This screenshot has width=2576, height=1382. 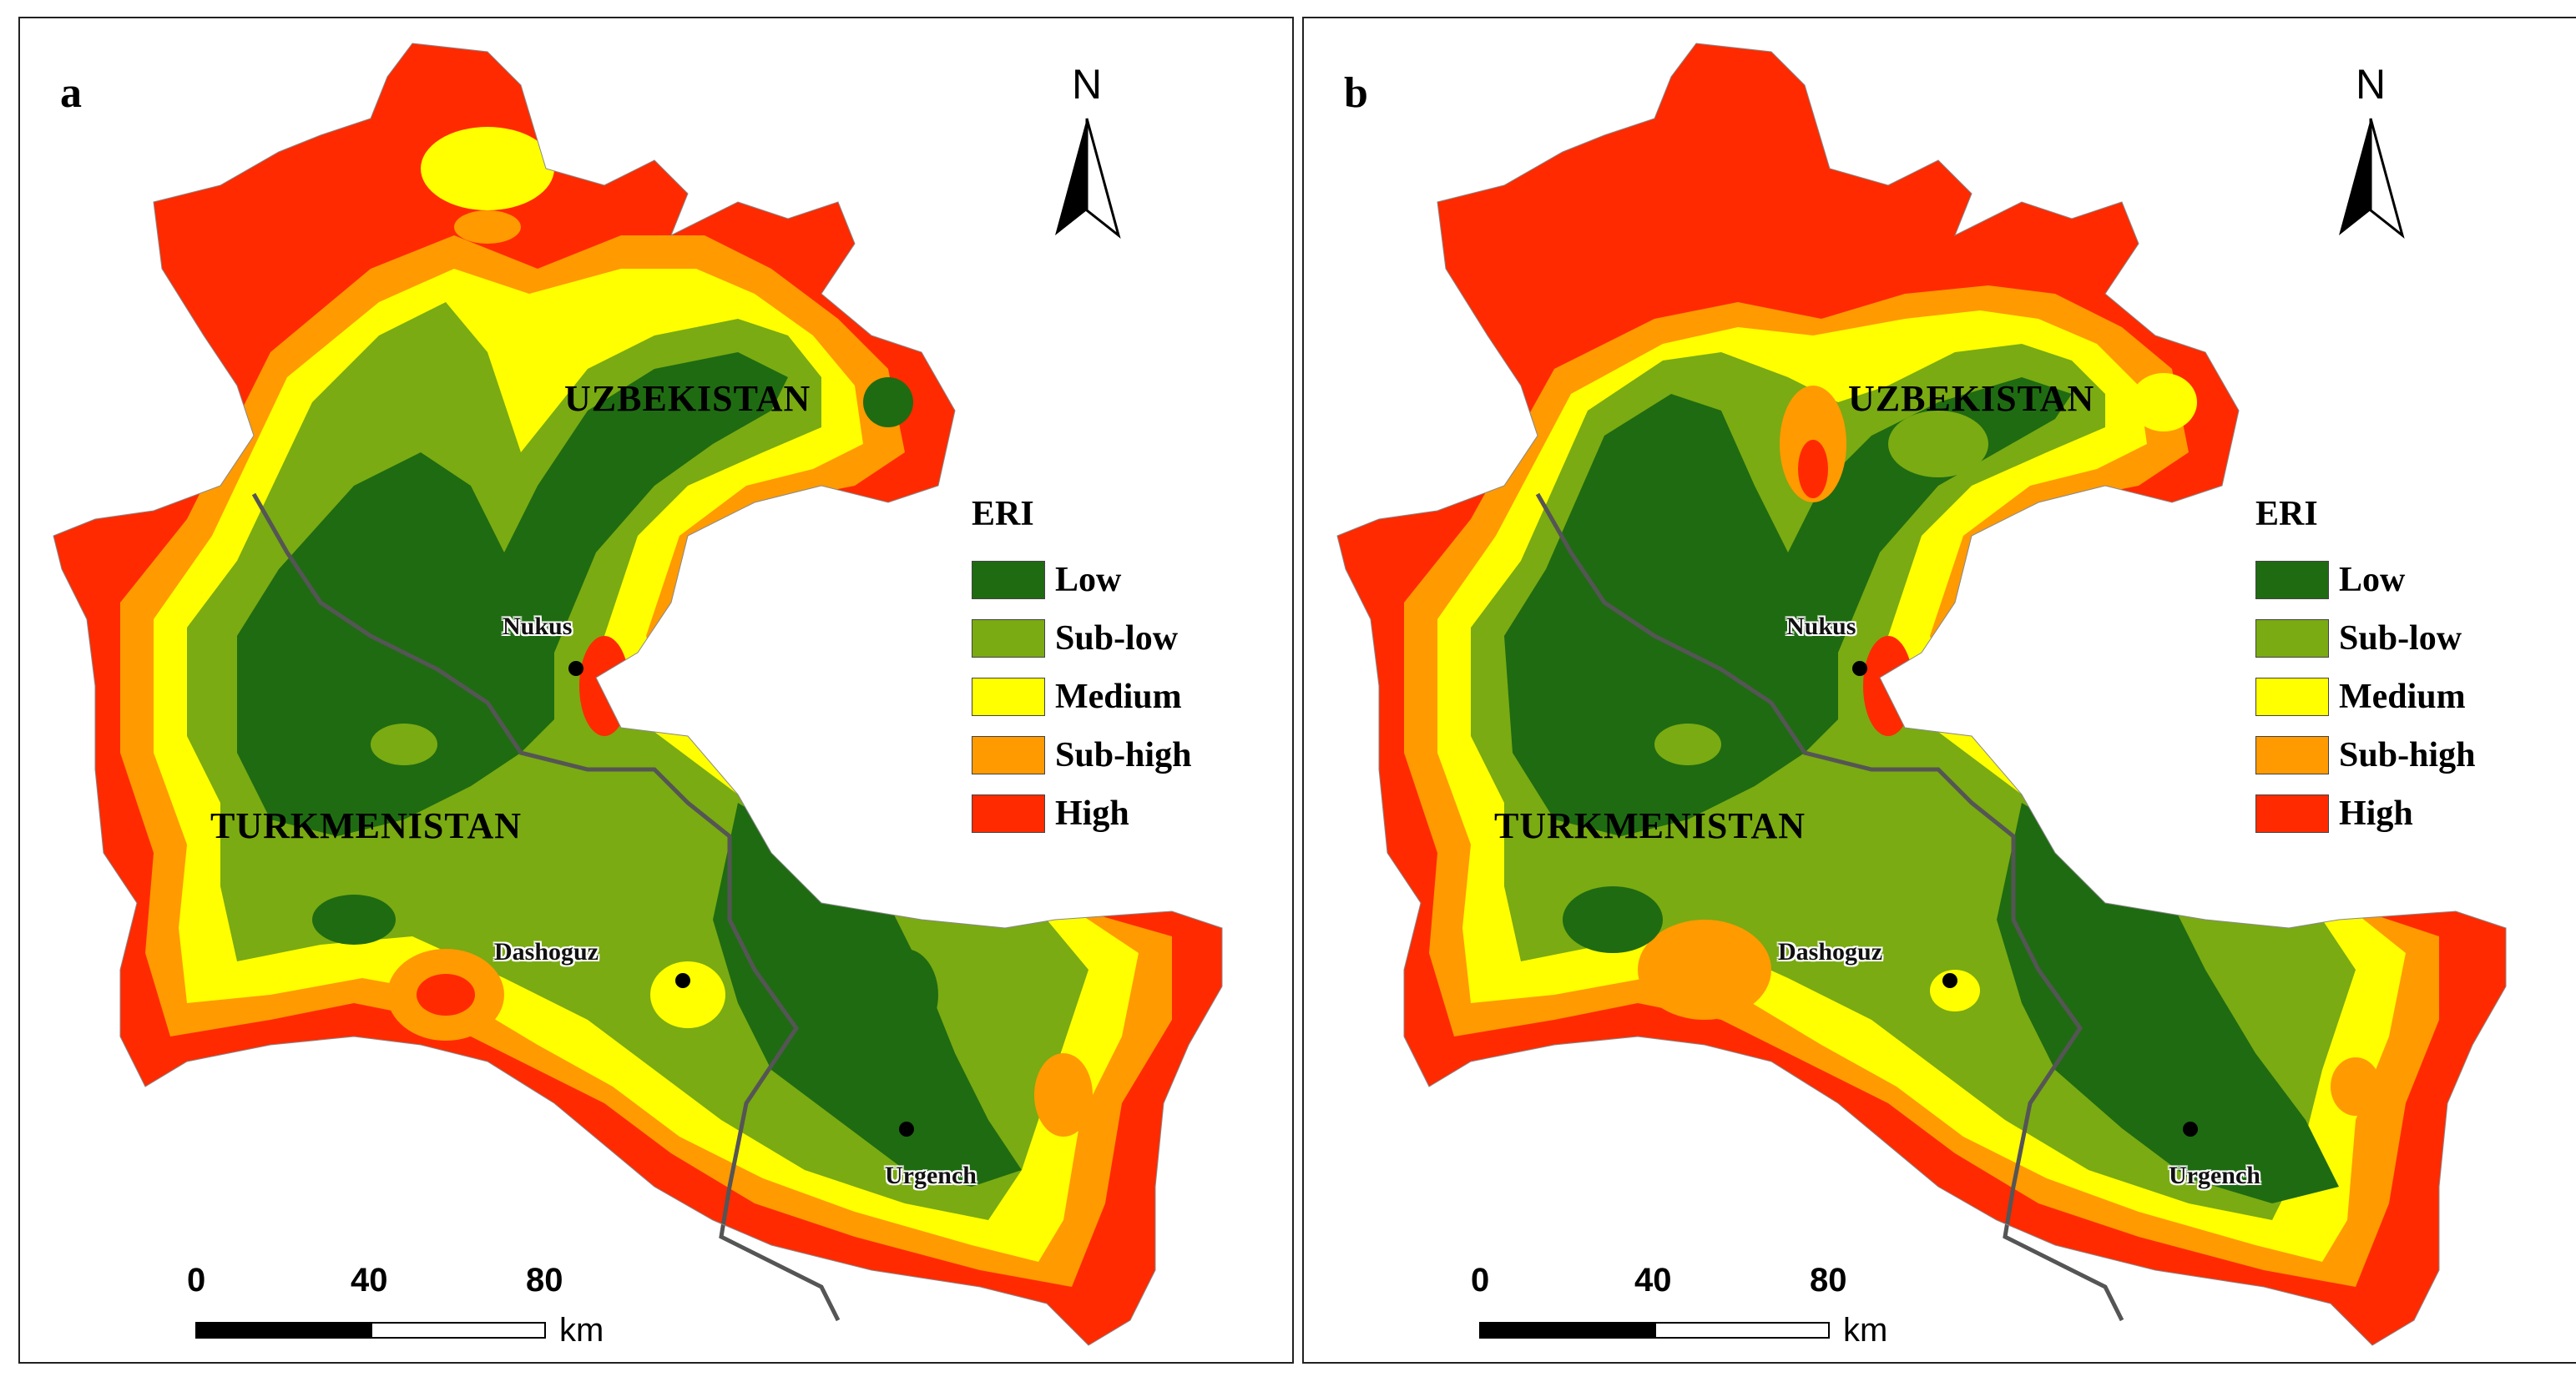 I want to click on panel-label: a, so click(x=71, y=93).